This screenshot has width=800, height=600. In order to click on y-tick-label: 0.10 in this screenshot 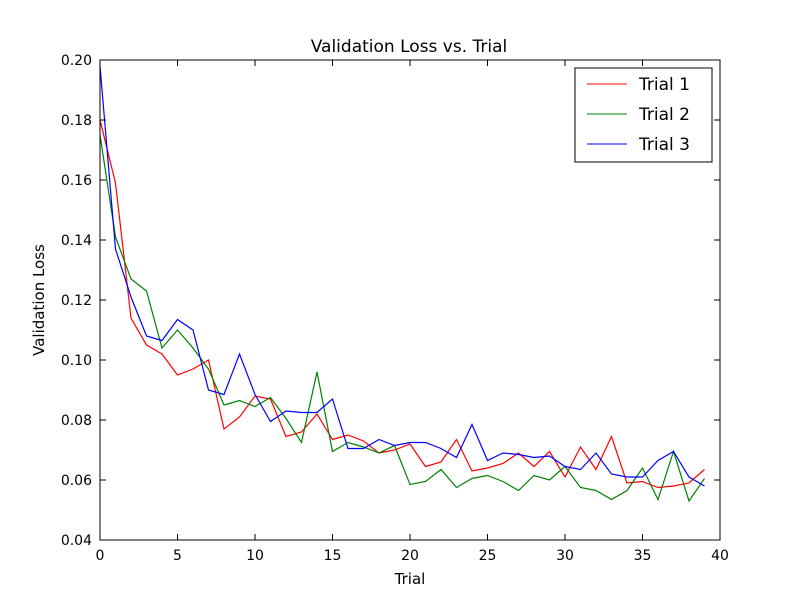, I will do `click(76, 361)`.